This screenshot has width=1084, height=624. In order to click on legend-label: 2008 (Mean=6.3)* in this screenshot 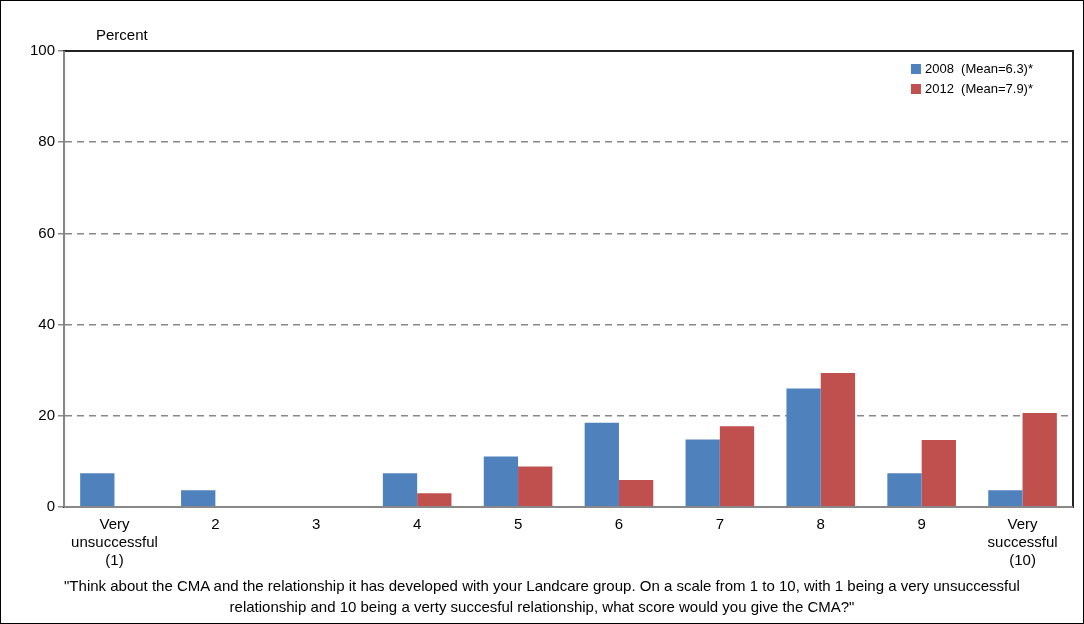, I will do `click(978, 68)`.